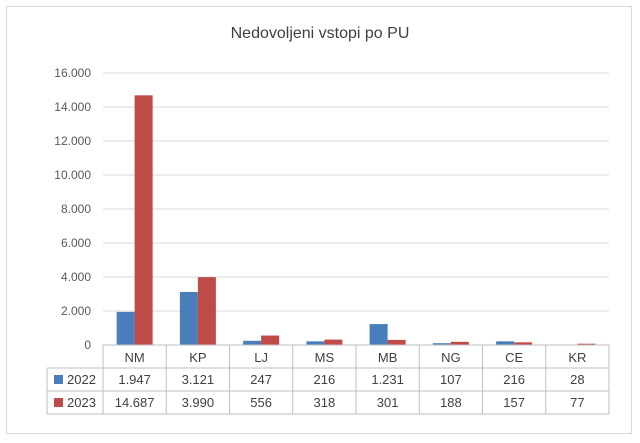  I want to click on bar-2022-NM, so click(125, 328).